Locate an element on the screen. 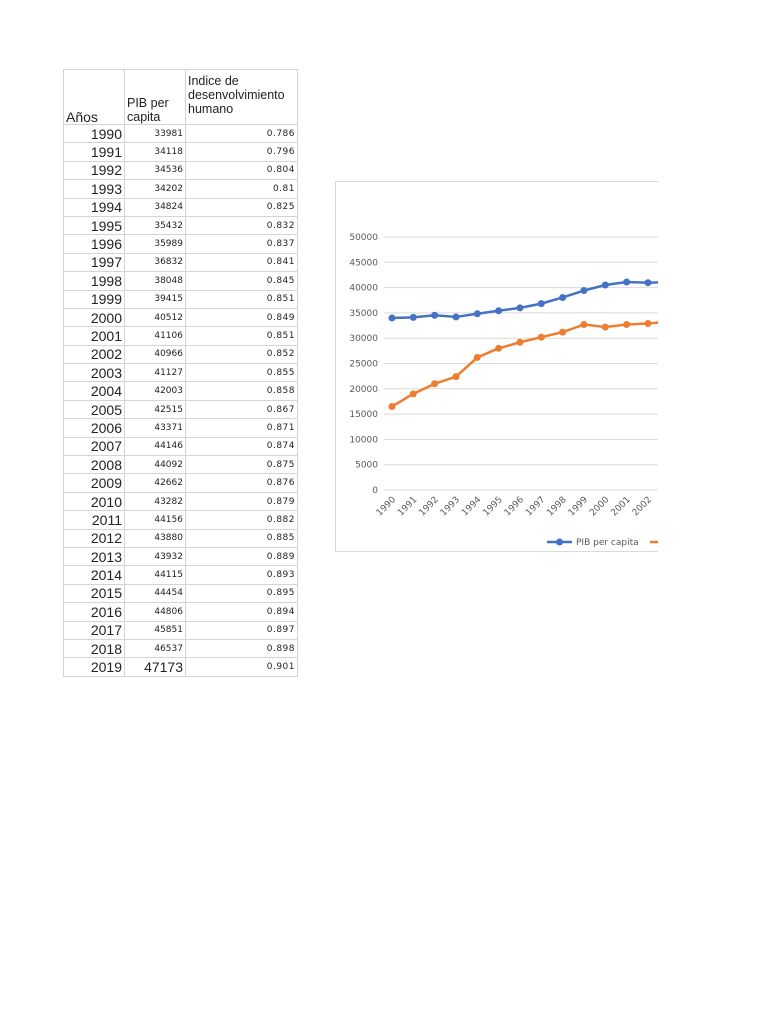 This screenshot has height=1024, width=768. gdp-cell: 43282 is located at coordinates (155, 501).